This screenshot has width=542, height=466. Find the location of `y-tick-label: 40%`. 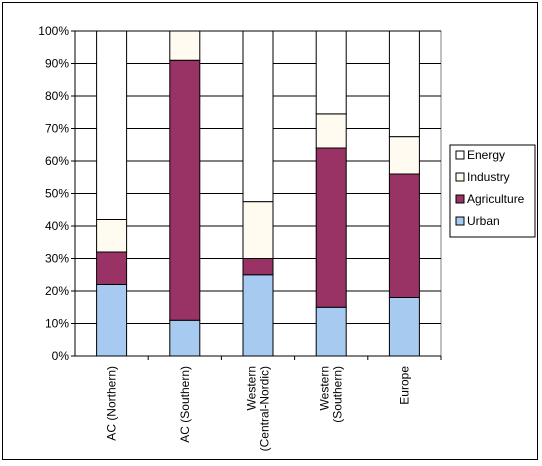

y-tick-label: 40% is located at coordinates (57, 226).